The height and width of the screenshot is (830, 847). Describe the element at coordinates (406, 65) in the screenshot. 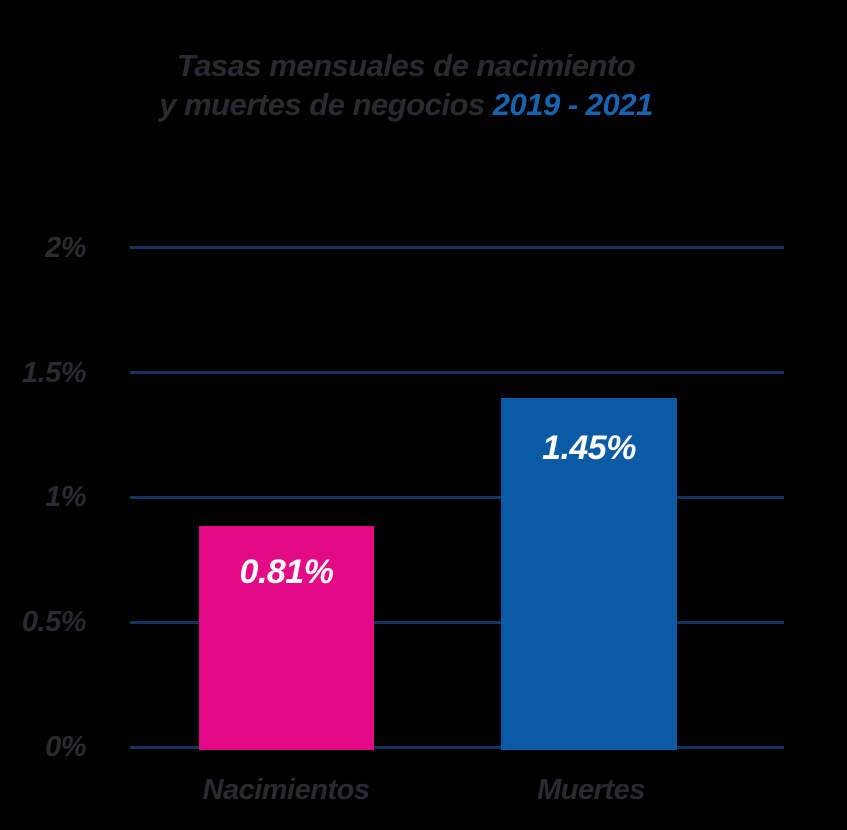

I see `chart-title-line1: Tasas mensuales de nacimiento` at that location.